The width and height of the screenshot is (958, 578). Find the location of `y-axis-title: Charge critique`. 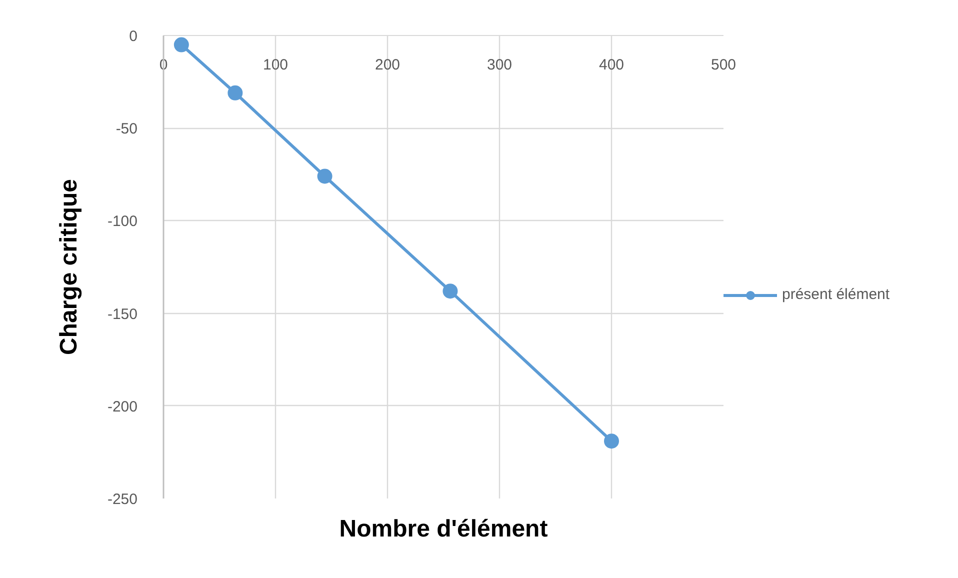

y-axis-title: Charge critique is located at coordinates (68, 267).